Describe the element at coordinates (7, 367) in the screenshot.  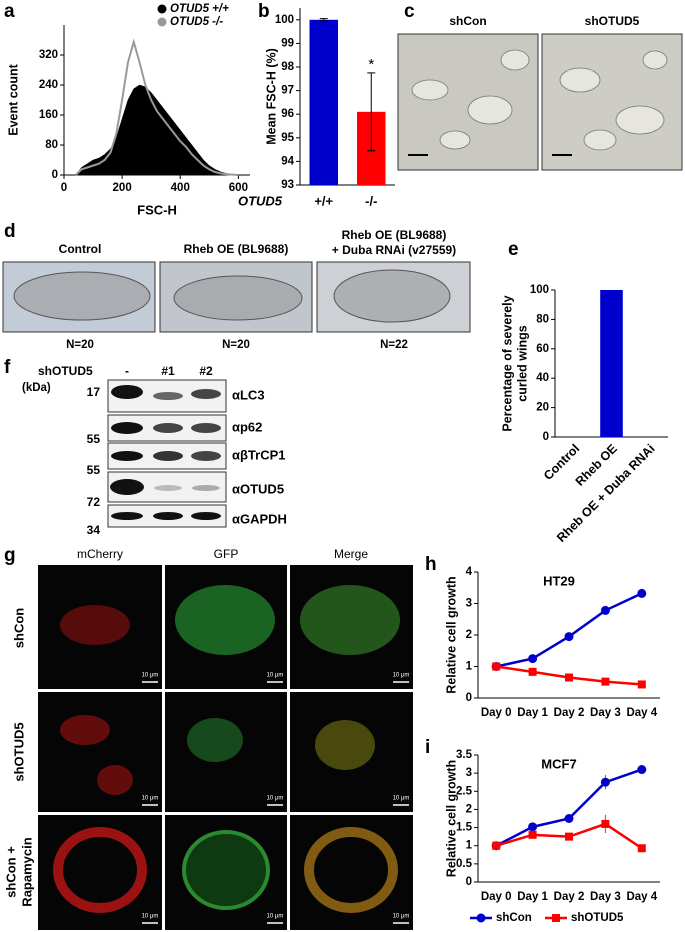
I see `panel-letter: f` at that location.